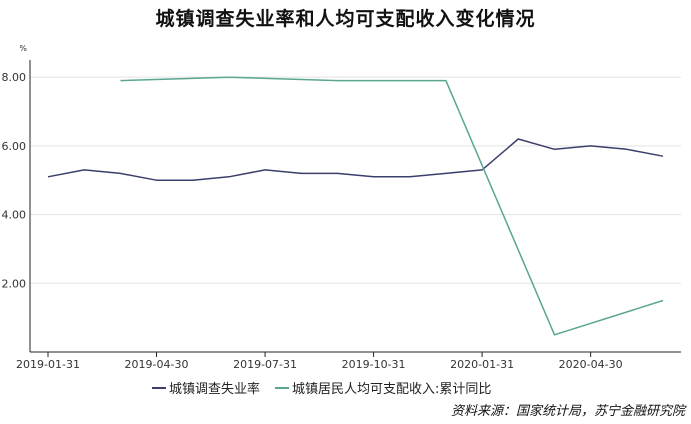  I want to click on y-tick-label: 4.00, so click(14, 215).